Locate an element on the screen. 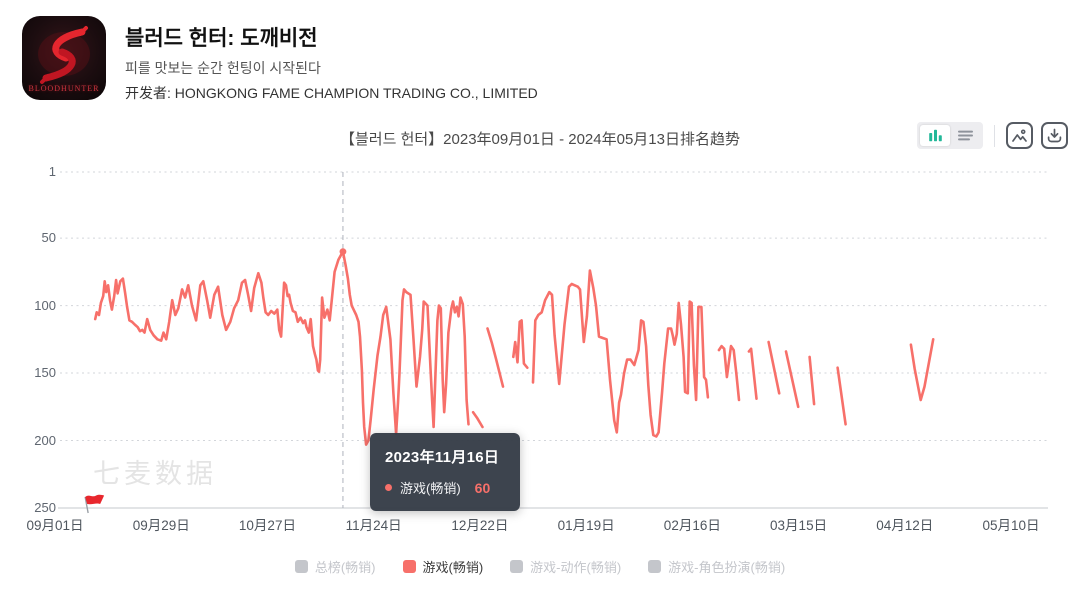 The width and height of the screenshot is (1080, 591). x-axis-tick-label: 12月22日 is located at coordinates (480, 525).